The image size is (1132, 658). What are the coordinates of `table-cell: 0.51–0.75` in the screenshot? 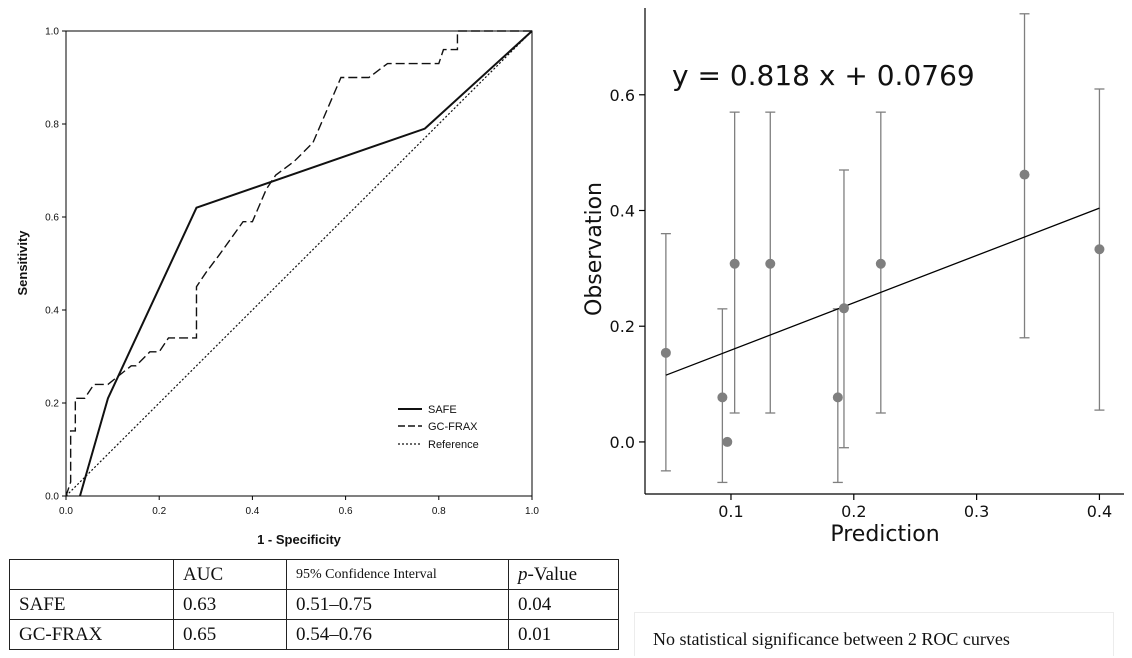 It's located at (398, 605).